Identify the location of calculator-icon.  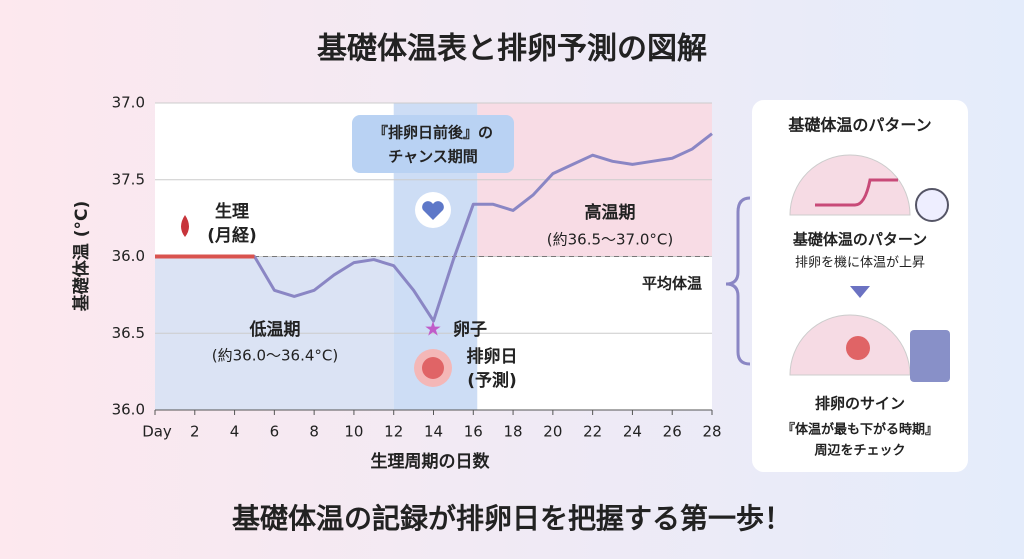
(930, 356).